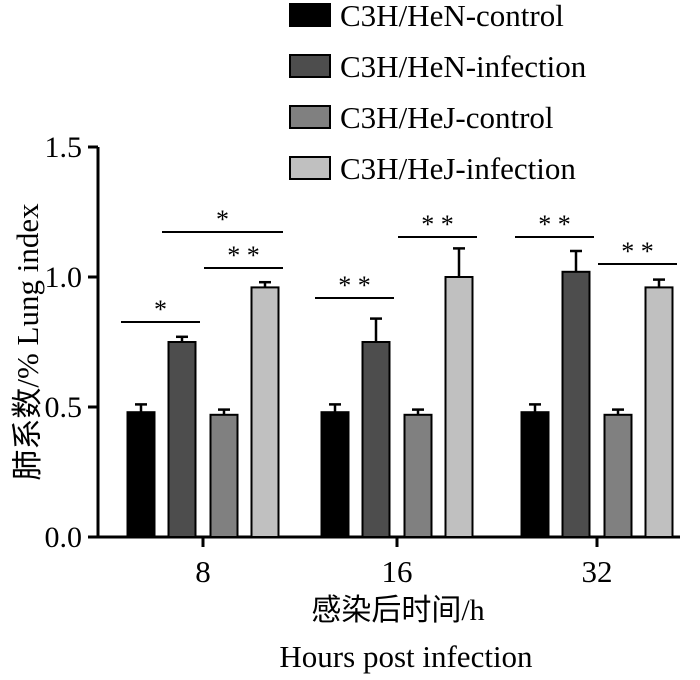 The image size is (700, 680). What do you see at coordinates (64, 537) in the screenshot?
I see `y-tick-label: 0.0` at bounding box center [64, 537].